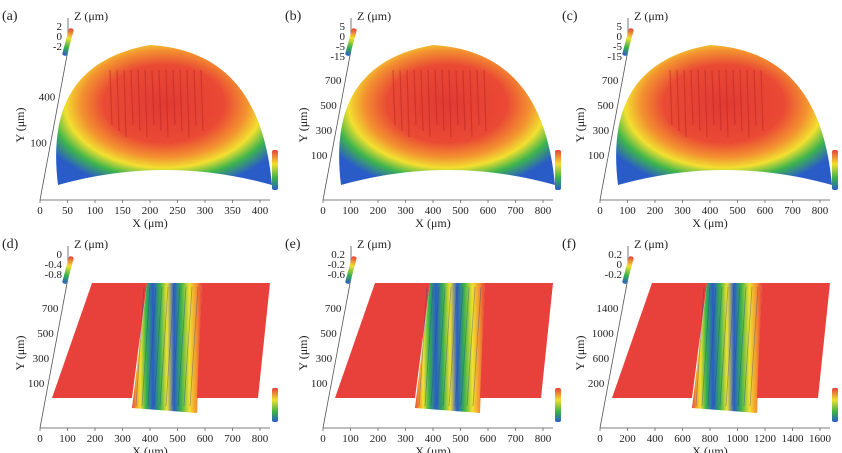 This screenshot has height=453, width=842. Describe the element at coordinates (60, 27) in the screenshot. I see `z-tick-label: 2` at that location.